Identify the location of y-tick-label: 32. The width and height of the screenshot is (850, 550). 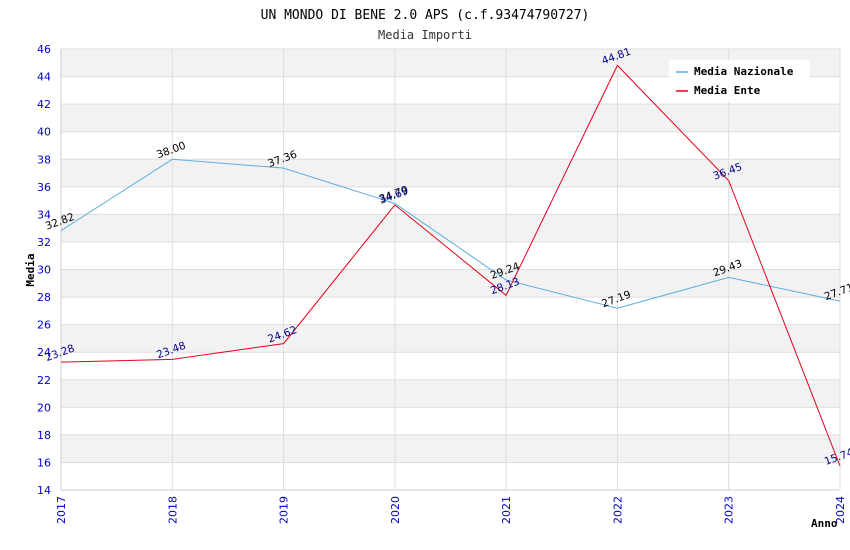
(44, 242).